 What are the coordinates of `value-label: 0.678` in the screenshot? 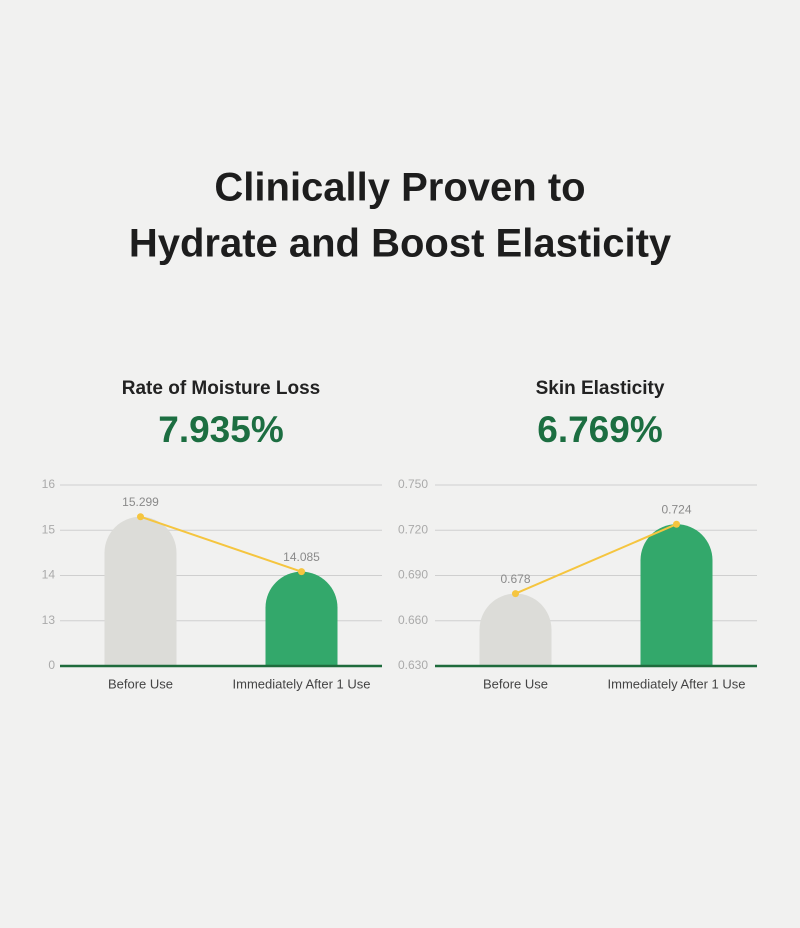 It's located at (515, 579).